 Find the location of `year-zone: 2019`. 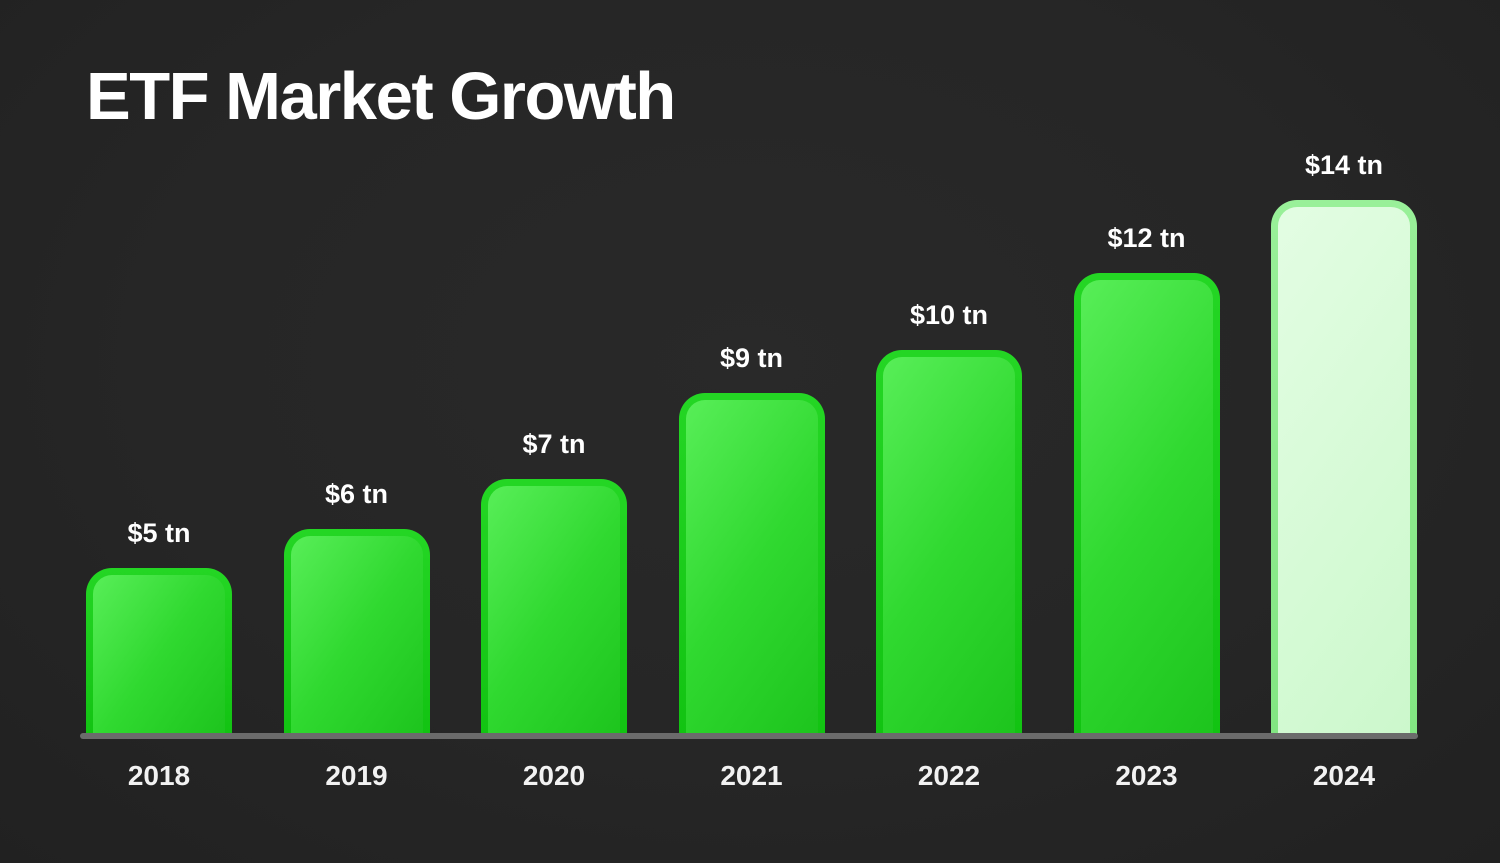

year-zone: 2019 is located at coordinates (357, 799).